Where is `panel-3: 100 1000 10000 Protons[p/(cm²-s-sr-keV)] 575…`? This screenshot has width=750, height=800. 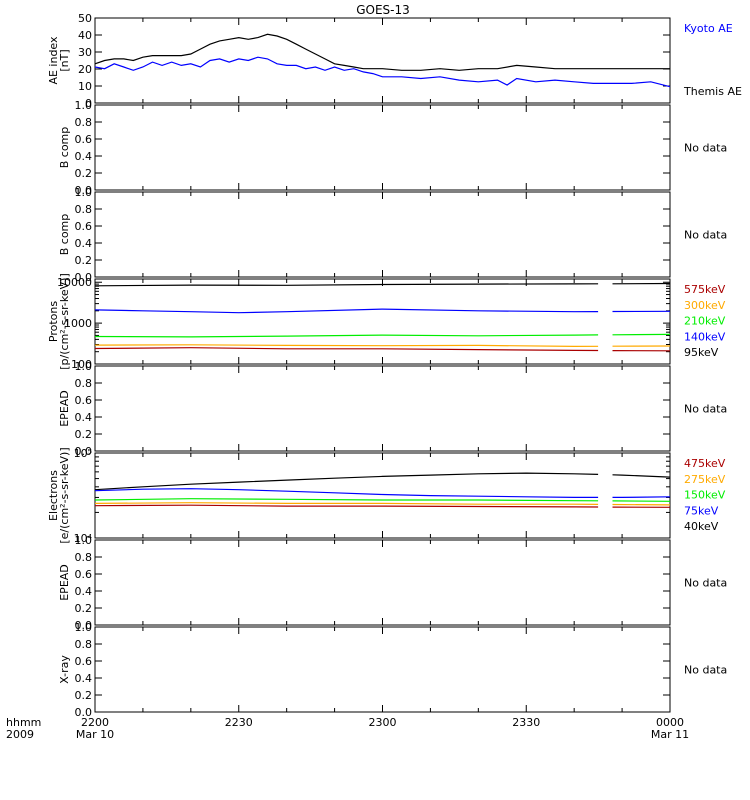
panel-3: 100 1000 10000 Protons[p/(cm²-s-sr-keV)] 575… is located at coordinates (386, 322).